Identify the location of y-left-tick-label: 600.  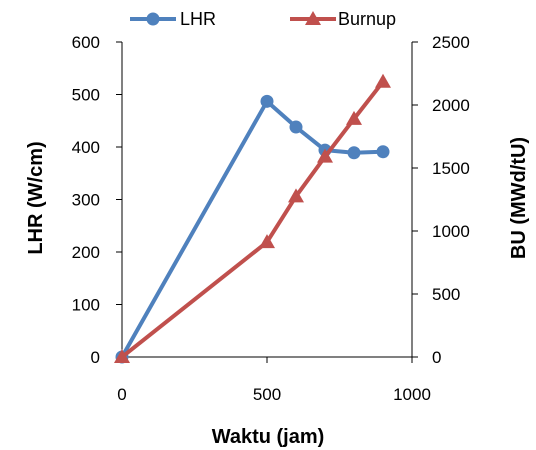
(86, 42).